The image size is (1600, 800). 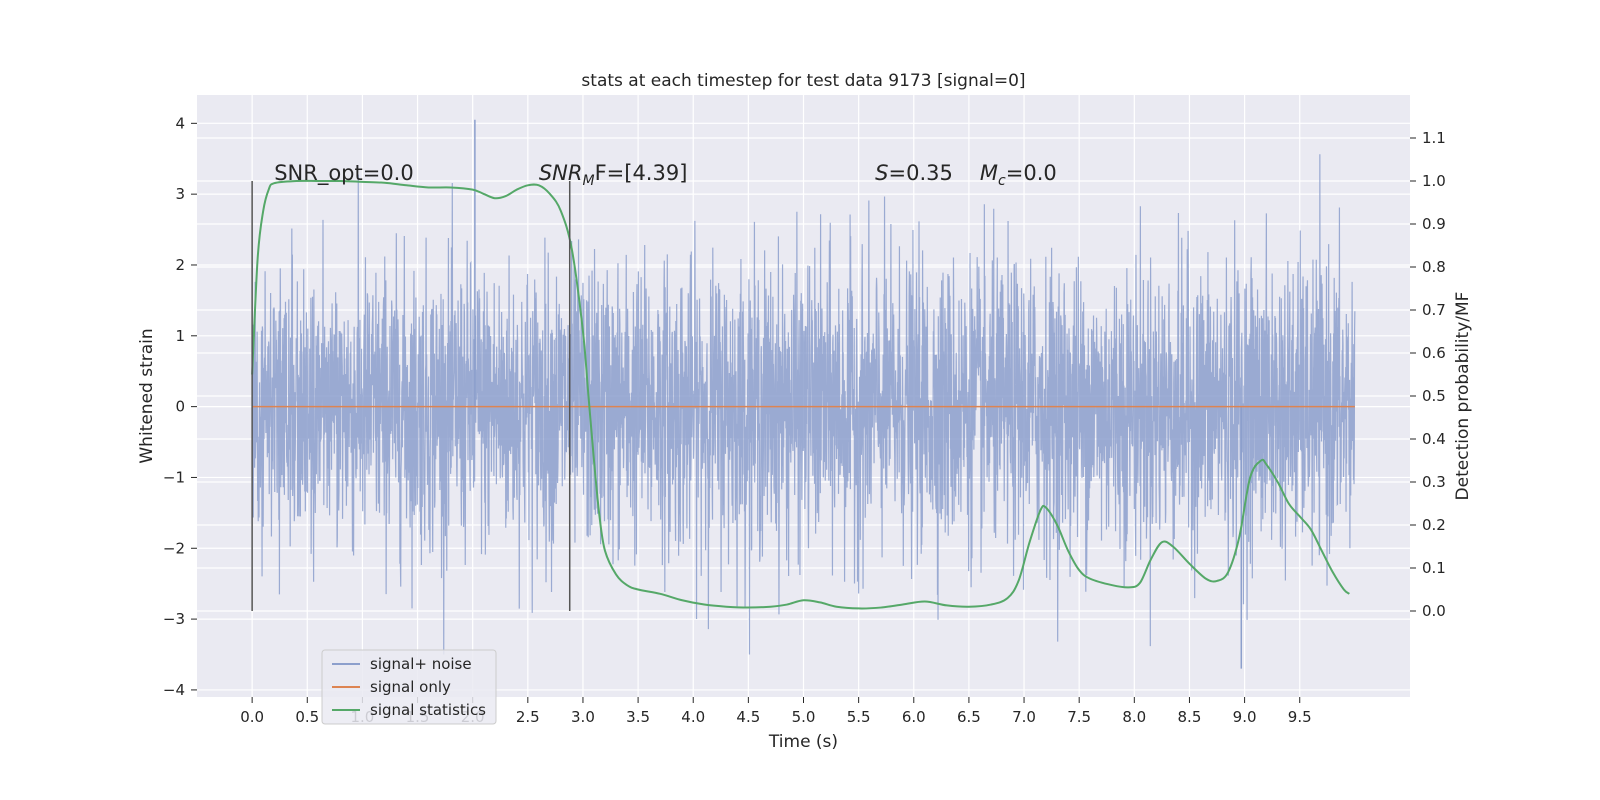 What do you see at coordinates (1434, 568) in the screenshot?
I see `y-tick-label-right: 0.1` at bounding box center [1434, 568].